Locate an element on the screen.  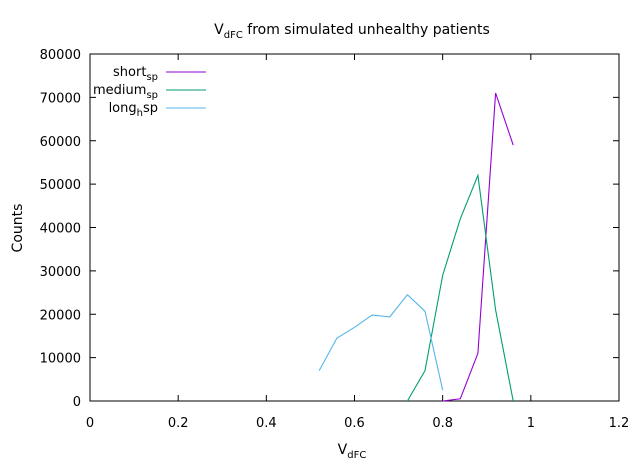
y-tick-label: 10000 is located at coordinates (60, 359).